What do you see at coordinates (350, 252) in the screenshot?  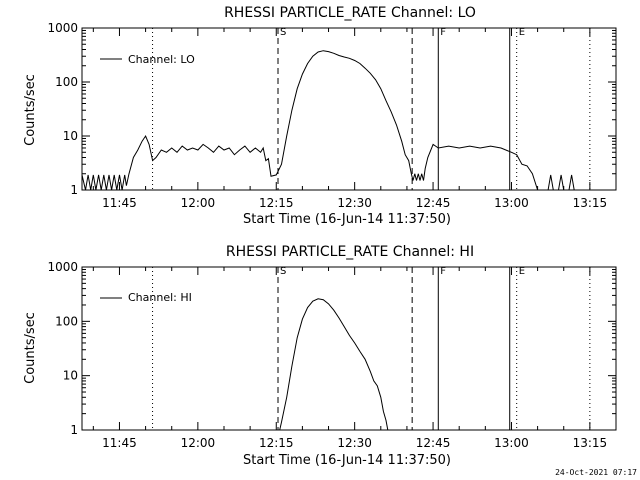 I see `hi-chart-title: RHESSI PARTICLE_RATE Channel: HI` at bounding box center [350, 252].